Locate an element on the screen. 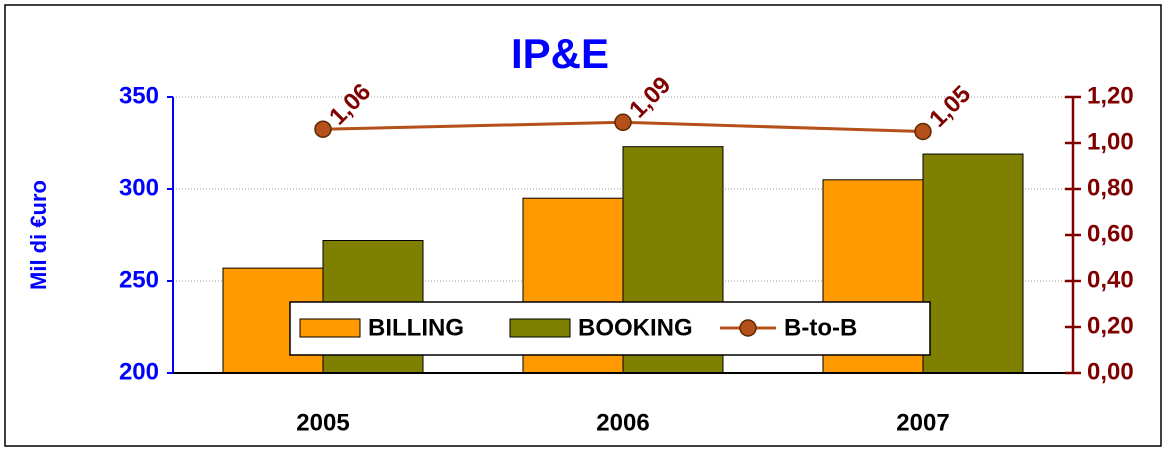 The image size is (1167, 452). y2-tick-label: 0,80 is located at coordinates (1110, 187).